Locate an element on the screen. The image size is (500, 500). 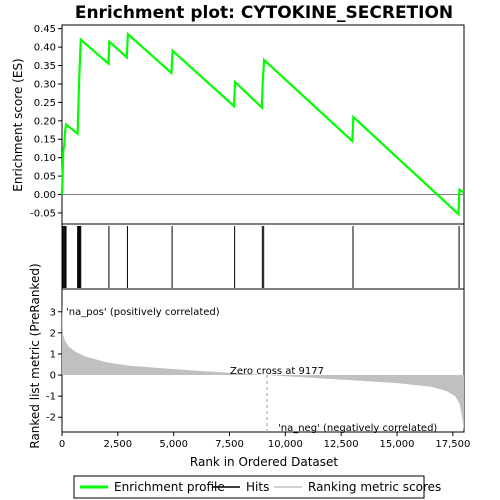
legend-label: Enrichment profile is located at coordinates (169, 487).